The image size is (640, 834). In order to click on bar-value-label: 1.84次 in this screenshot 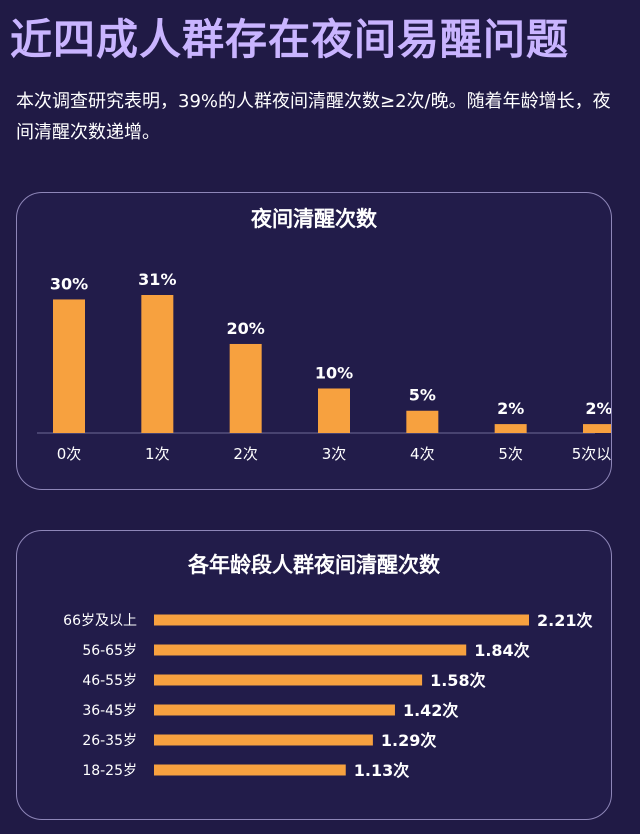, I will do `click(501, 650)`.